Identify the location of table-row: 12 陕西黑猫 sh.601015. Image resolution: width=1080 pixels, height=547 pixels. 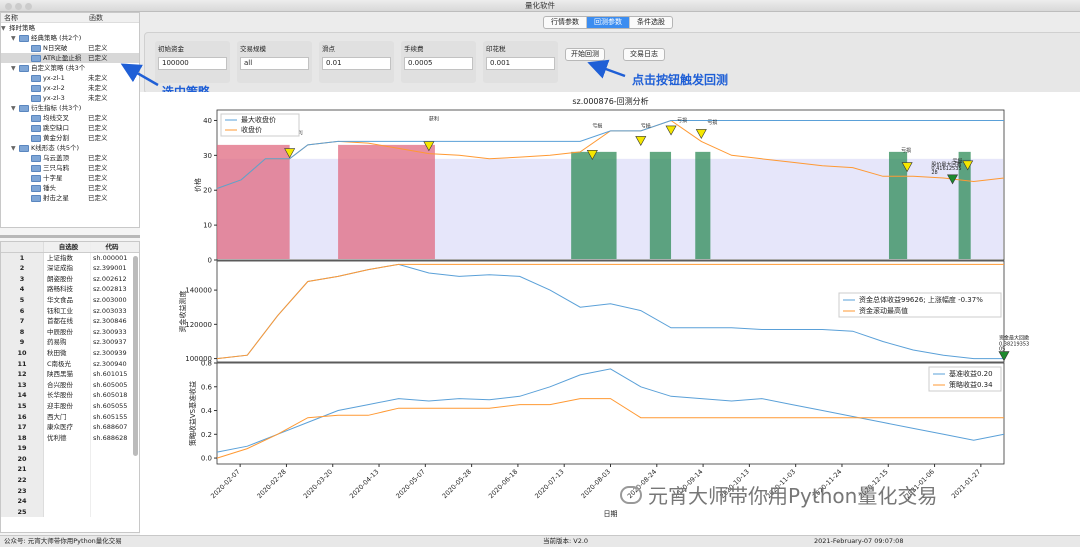
(70, 374).